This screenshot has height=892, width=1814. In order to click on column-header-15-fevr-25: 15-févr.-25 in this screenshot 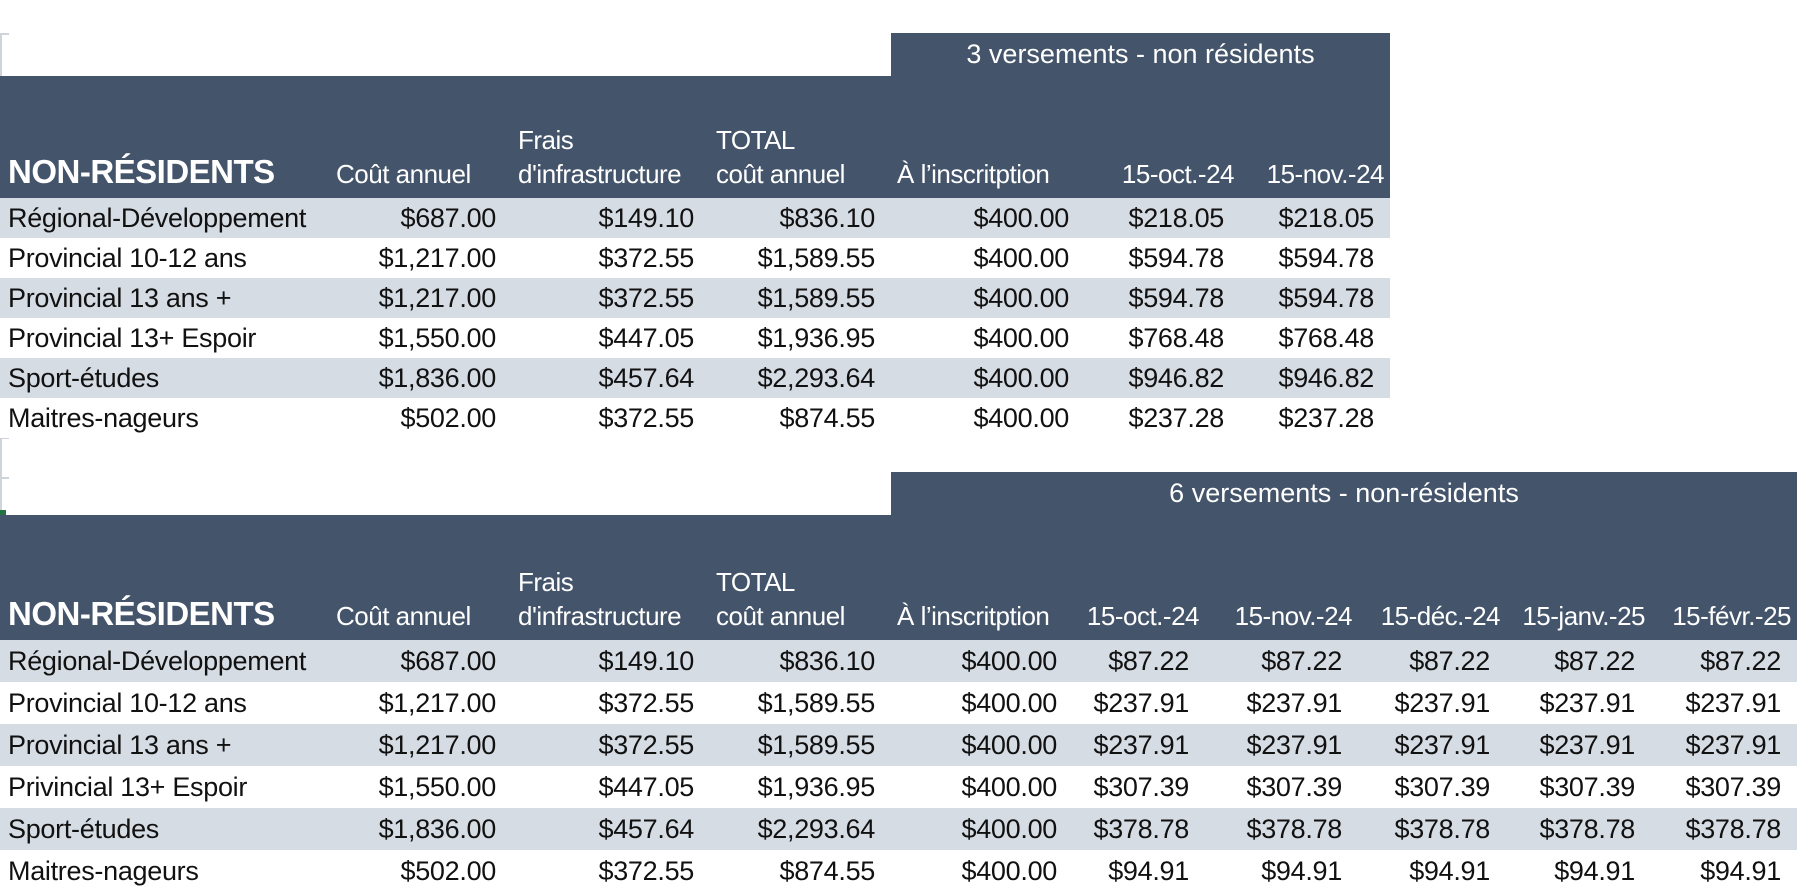, I will do `click(1731, 616)`.